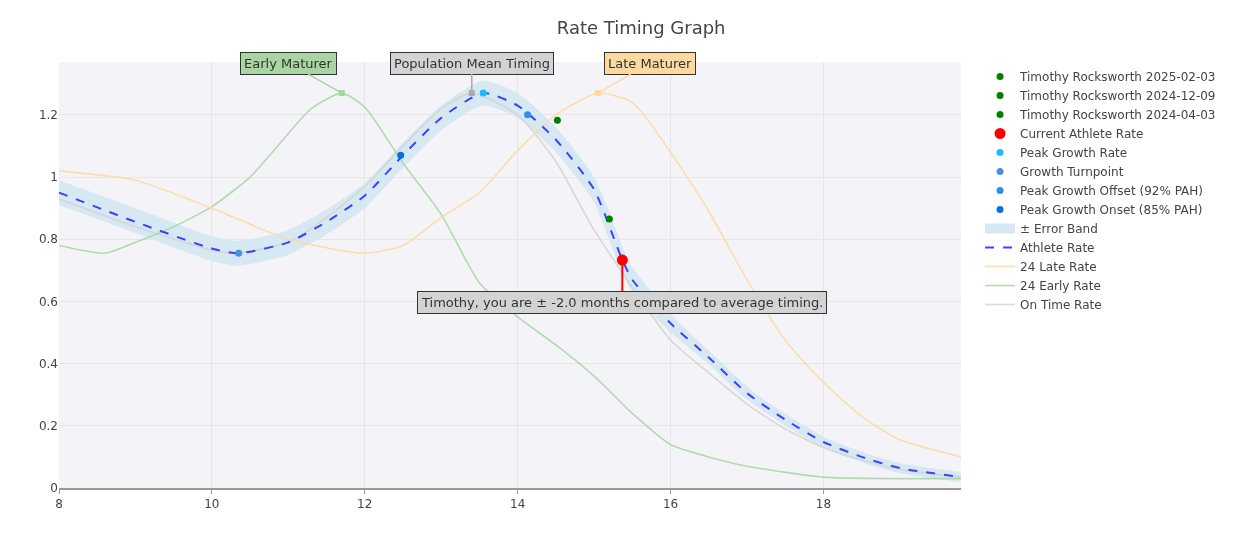  I want to click on legend-label: Timothy Rocksworth 2024-12-09, so click(1117, 96).